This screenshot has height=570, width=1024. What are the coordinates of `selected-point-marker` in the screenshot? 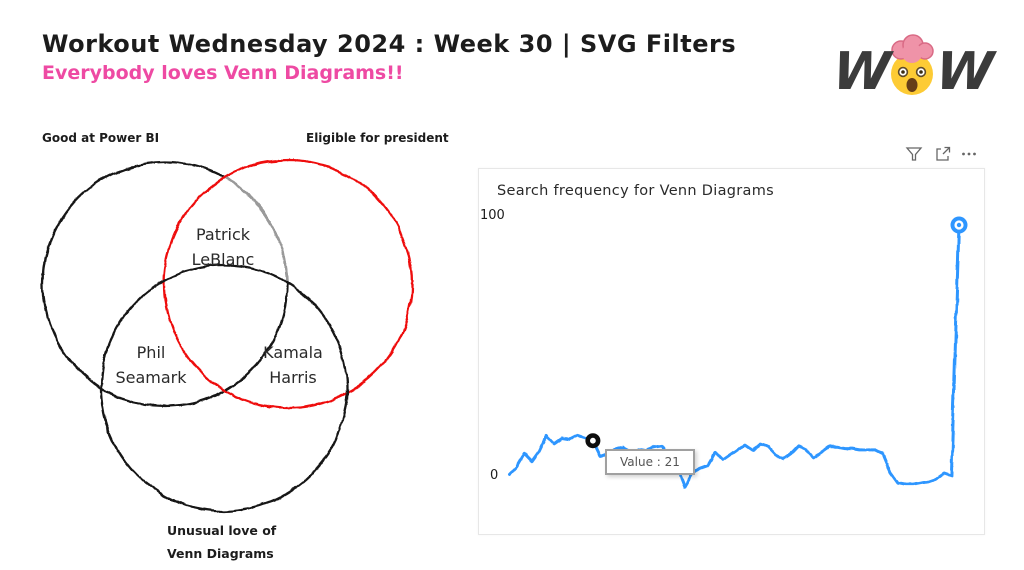 It's located at (593, 441).